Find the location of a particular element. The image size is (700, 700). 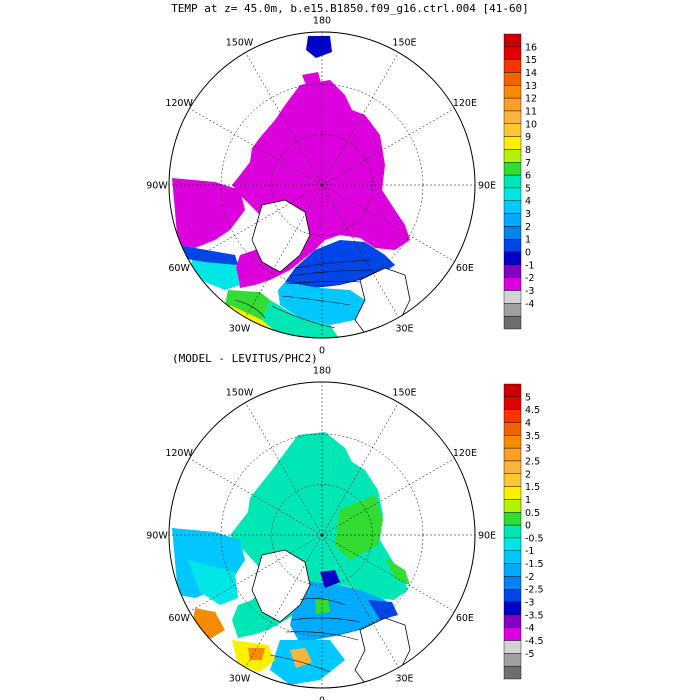

north-atlantic-anomaly-red is located at coordinates (256, 654).